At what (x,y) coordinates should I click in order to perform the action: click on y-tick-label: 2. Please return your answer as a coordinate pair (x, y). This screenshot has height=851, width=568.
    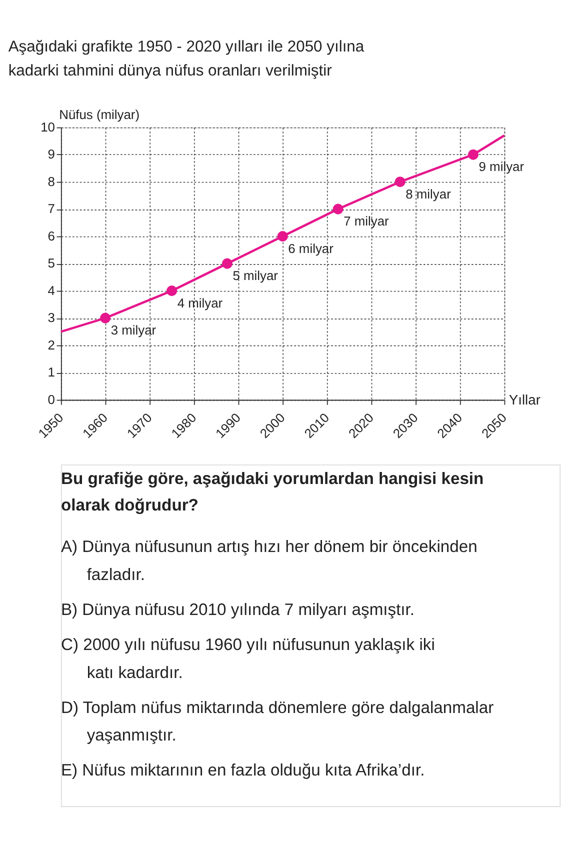
    Looking at the image, I should click on (51, 344).